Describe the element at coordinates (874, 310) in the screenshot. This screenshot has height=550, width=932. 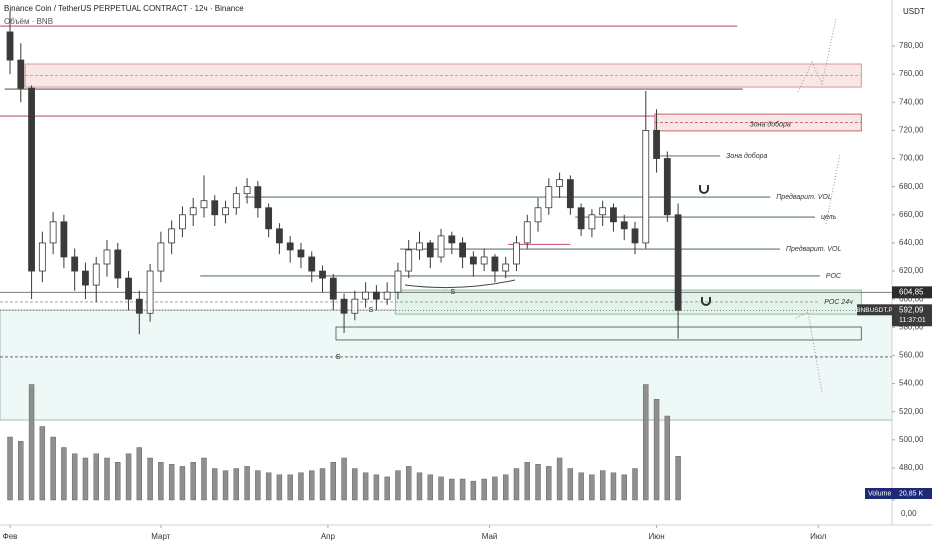
I see `symbol-tag-label: BNBUSDT.P` at that location.